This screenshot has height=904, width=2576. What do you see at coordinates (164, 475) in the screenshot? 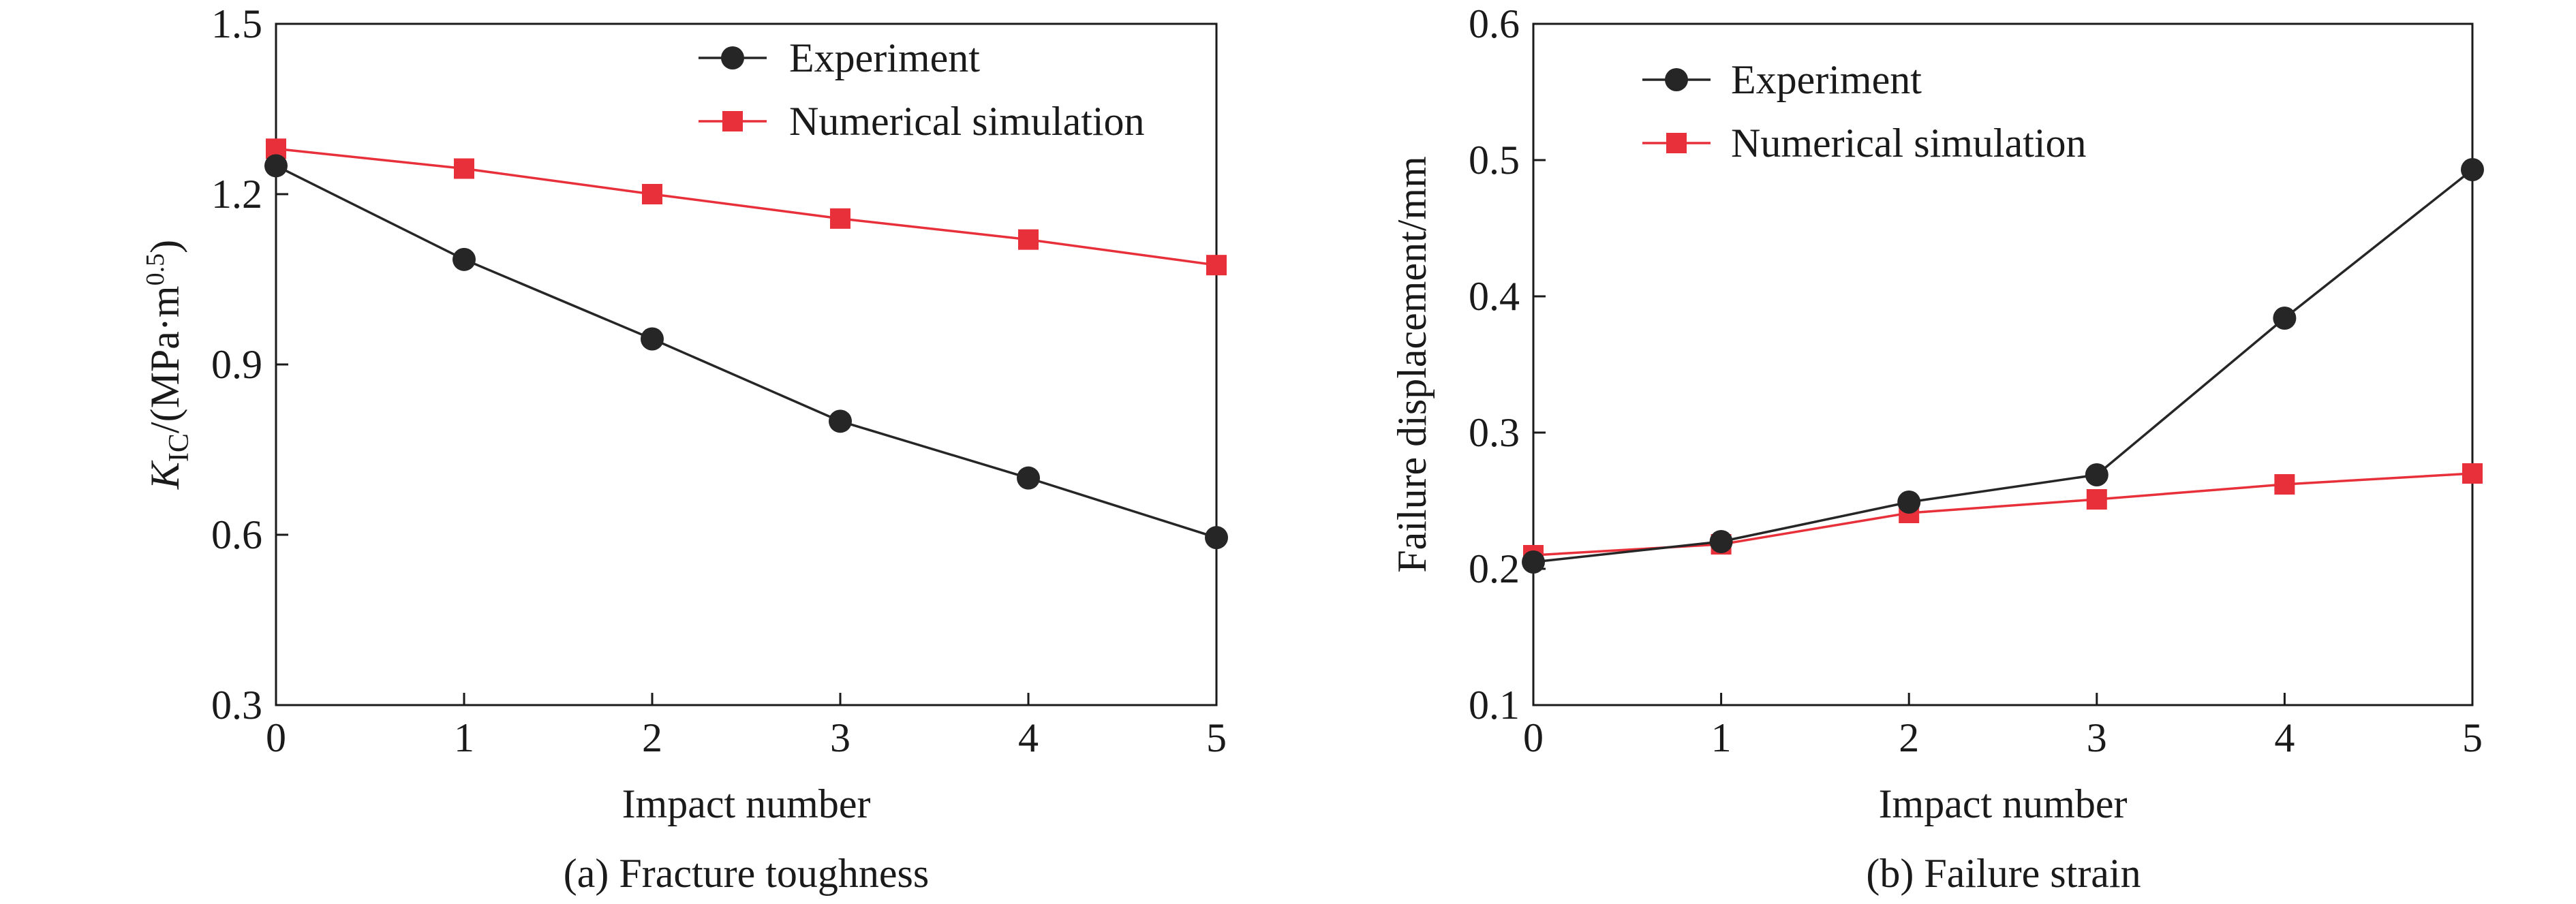
I see `panel-a-y-axis-title-main: K` at bounding box center [164, 475].